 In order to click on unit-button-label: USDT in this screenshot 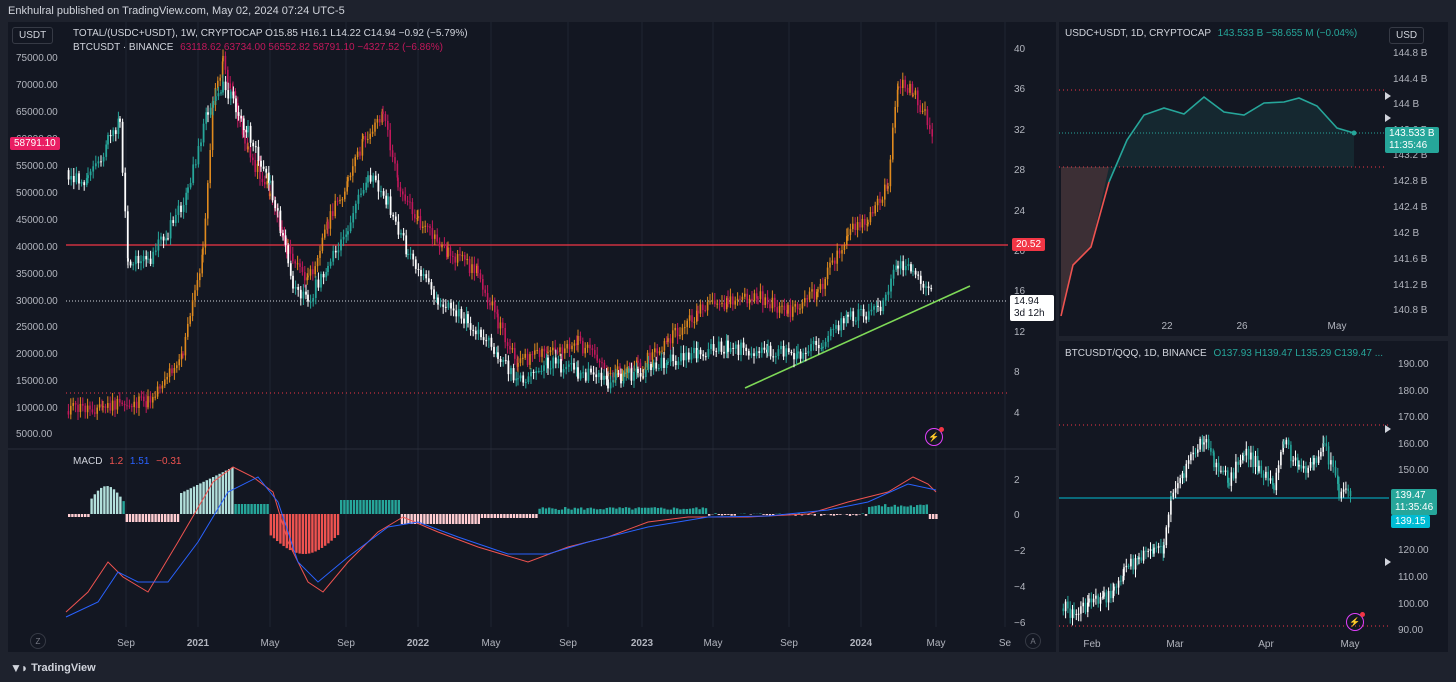, I will do `click(33, 35)`.